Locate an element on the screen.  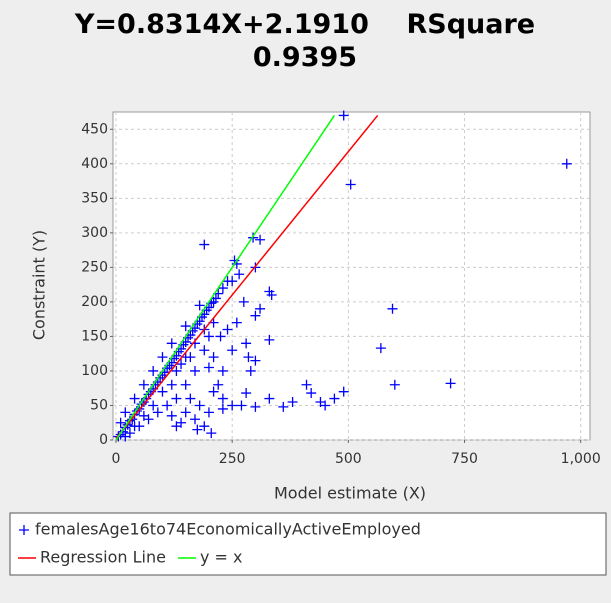
x-tick-label: 250 is located at coordinates (232, 459).